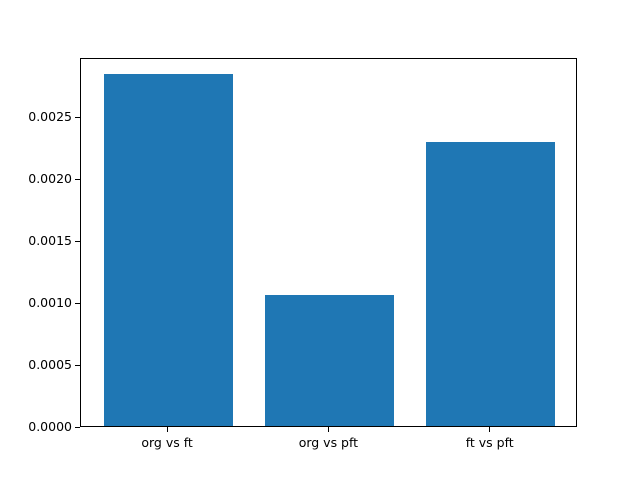 The height and width of the screenshot is (480, 640). Describe the element at coordinates (50, 241) in the screenshot. I see `y-tick-label: 0.0015` at that location.